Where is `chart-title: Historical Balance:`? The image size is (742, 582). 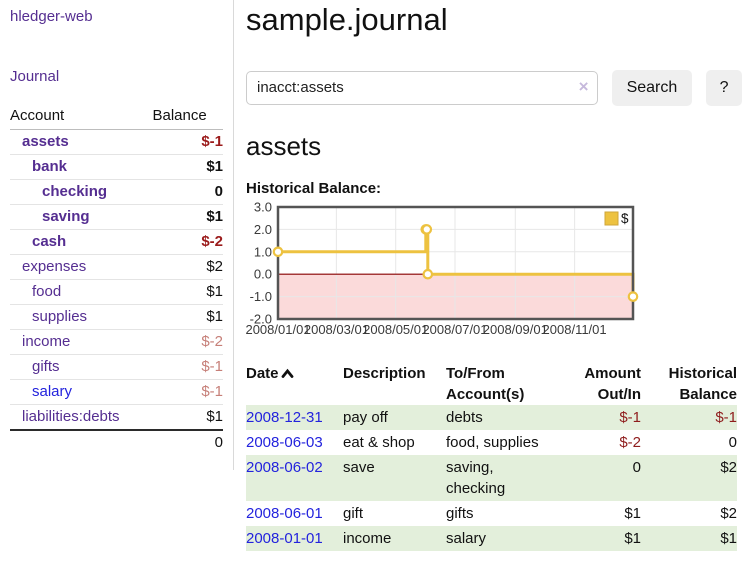
chart-title: Historical Balance: is located at coordinates (314, 188).